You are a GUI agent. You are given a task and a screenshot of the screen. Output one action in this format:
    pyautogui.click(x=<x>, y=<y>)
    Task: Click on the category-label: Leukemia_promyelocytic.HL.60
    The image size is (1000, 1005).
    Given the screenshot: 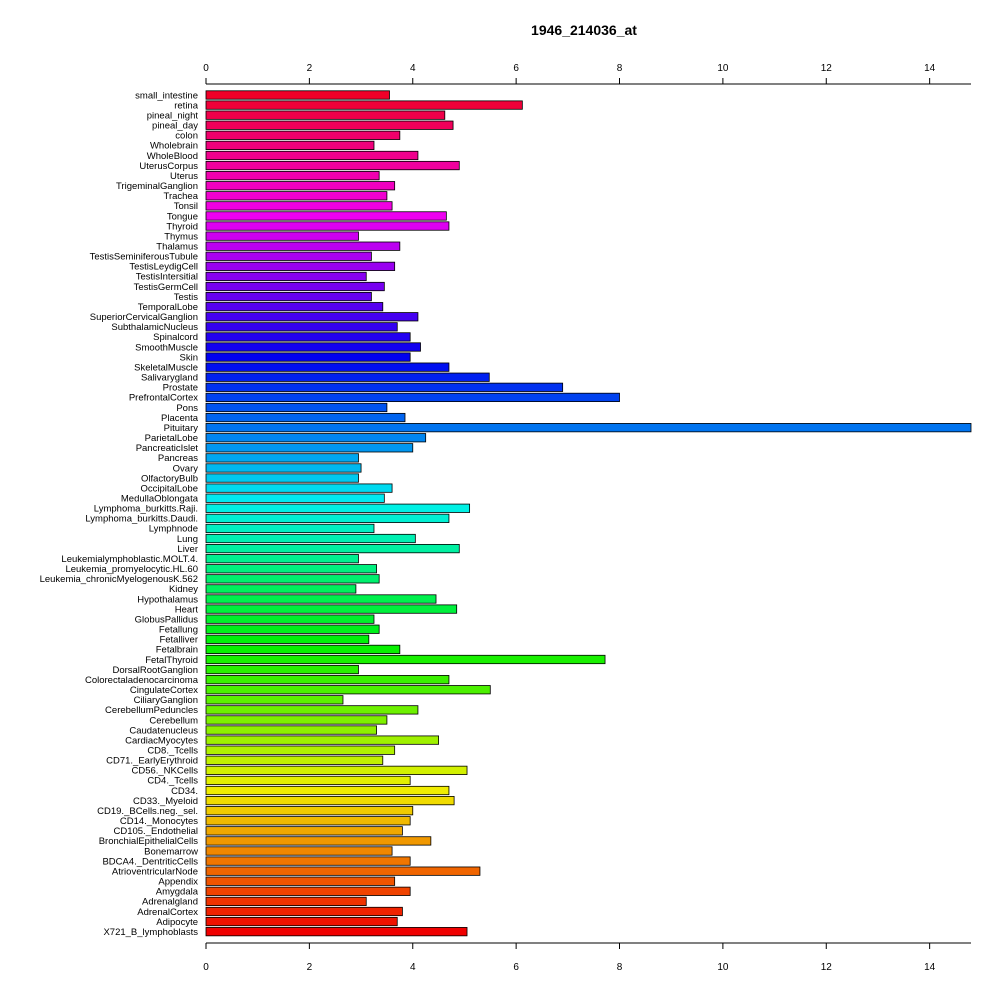 What is the action you would take?
    pyautogui.click(x=131, y=569)
    